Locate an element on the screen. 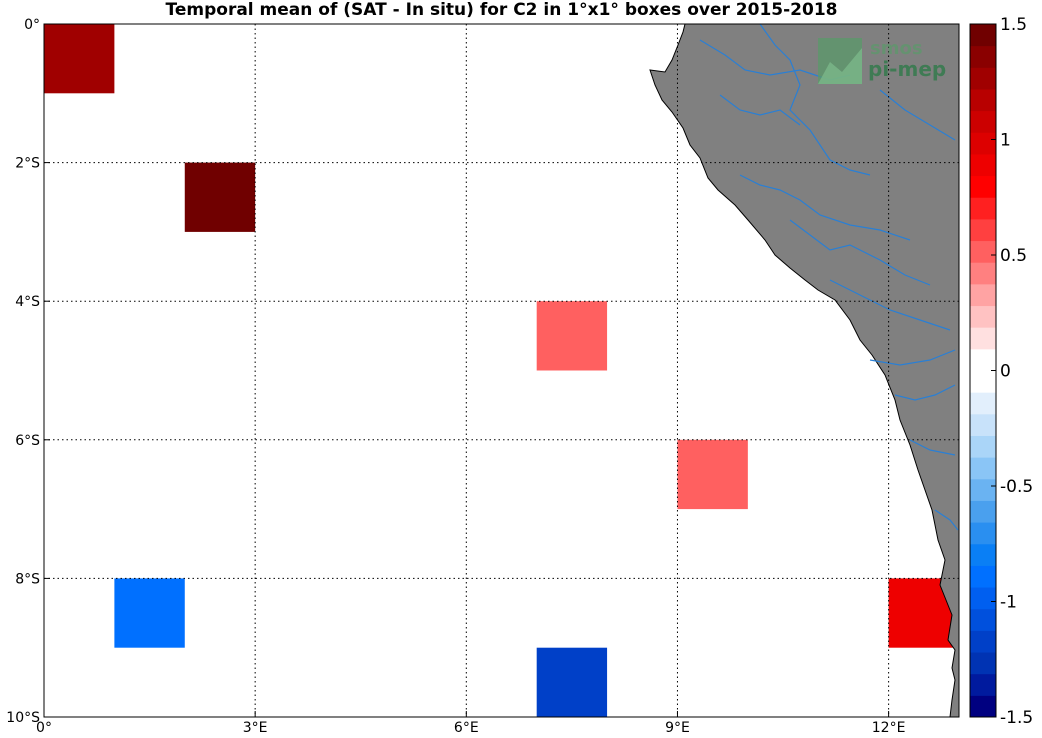 This screenshot has width=1042, height=738. y-axis-ticks: 0° 2°S 4°S 6°S 8°S 10°S is located at coordinates (28, 371).